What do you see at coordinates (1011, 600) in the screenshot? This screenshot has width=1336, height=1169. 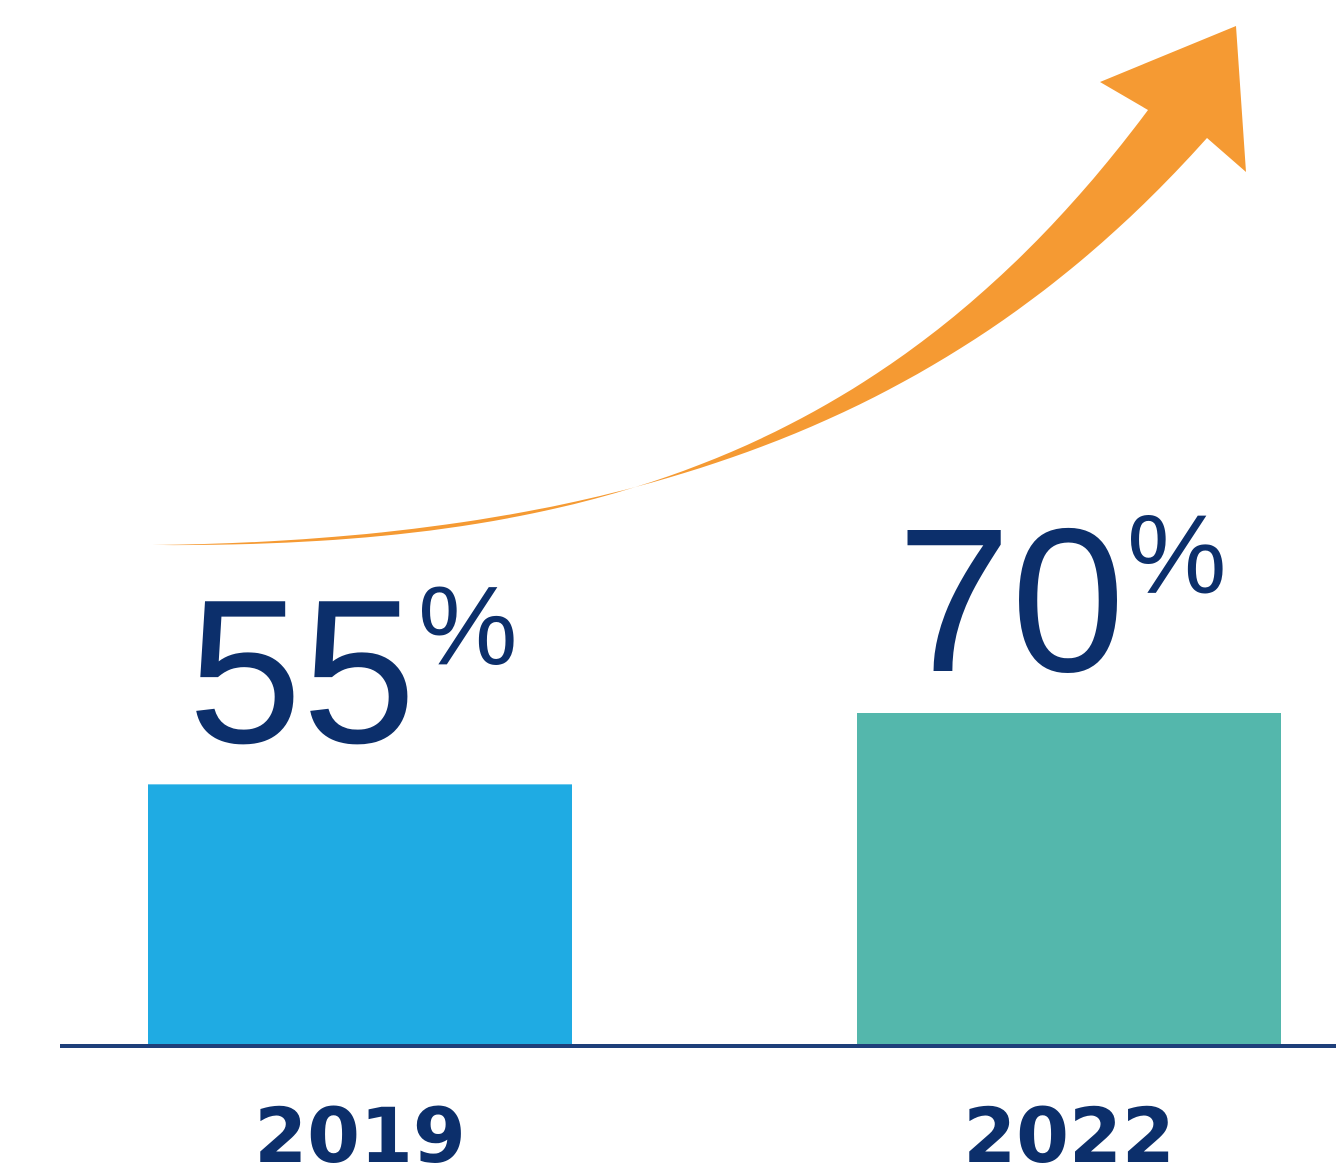 I see `value-number: 70` at bounding box center [1011, 600].